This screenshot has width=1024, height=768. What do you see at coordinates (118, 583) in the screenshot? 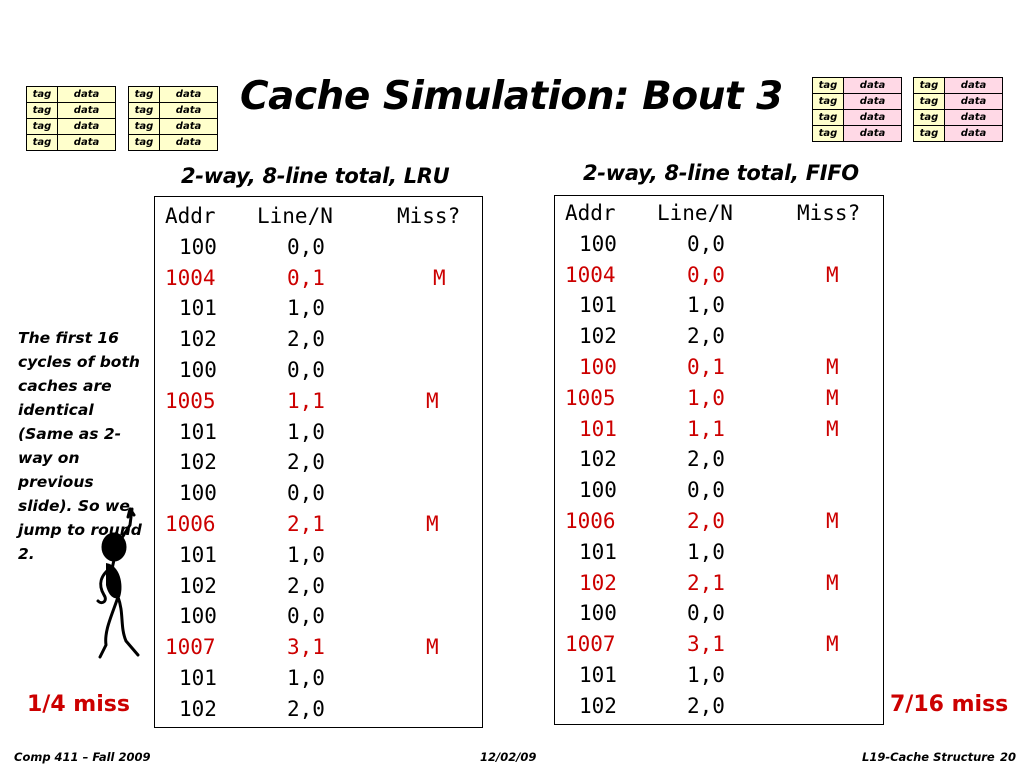
I see `stick-figure-illustration` at bounding box center [118, 583].